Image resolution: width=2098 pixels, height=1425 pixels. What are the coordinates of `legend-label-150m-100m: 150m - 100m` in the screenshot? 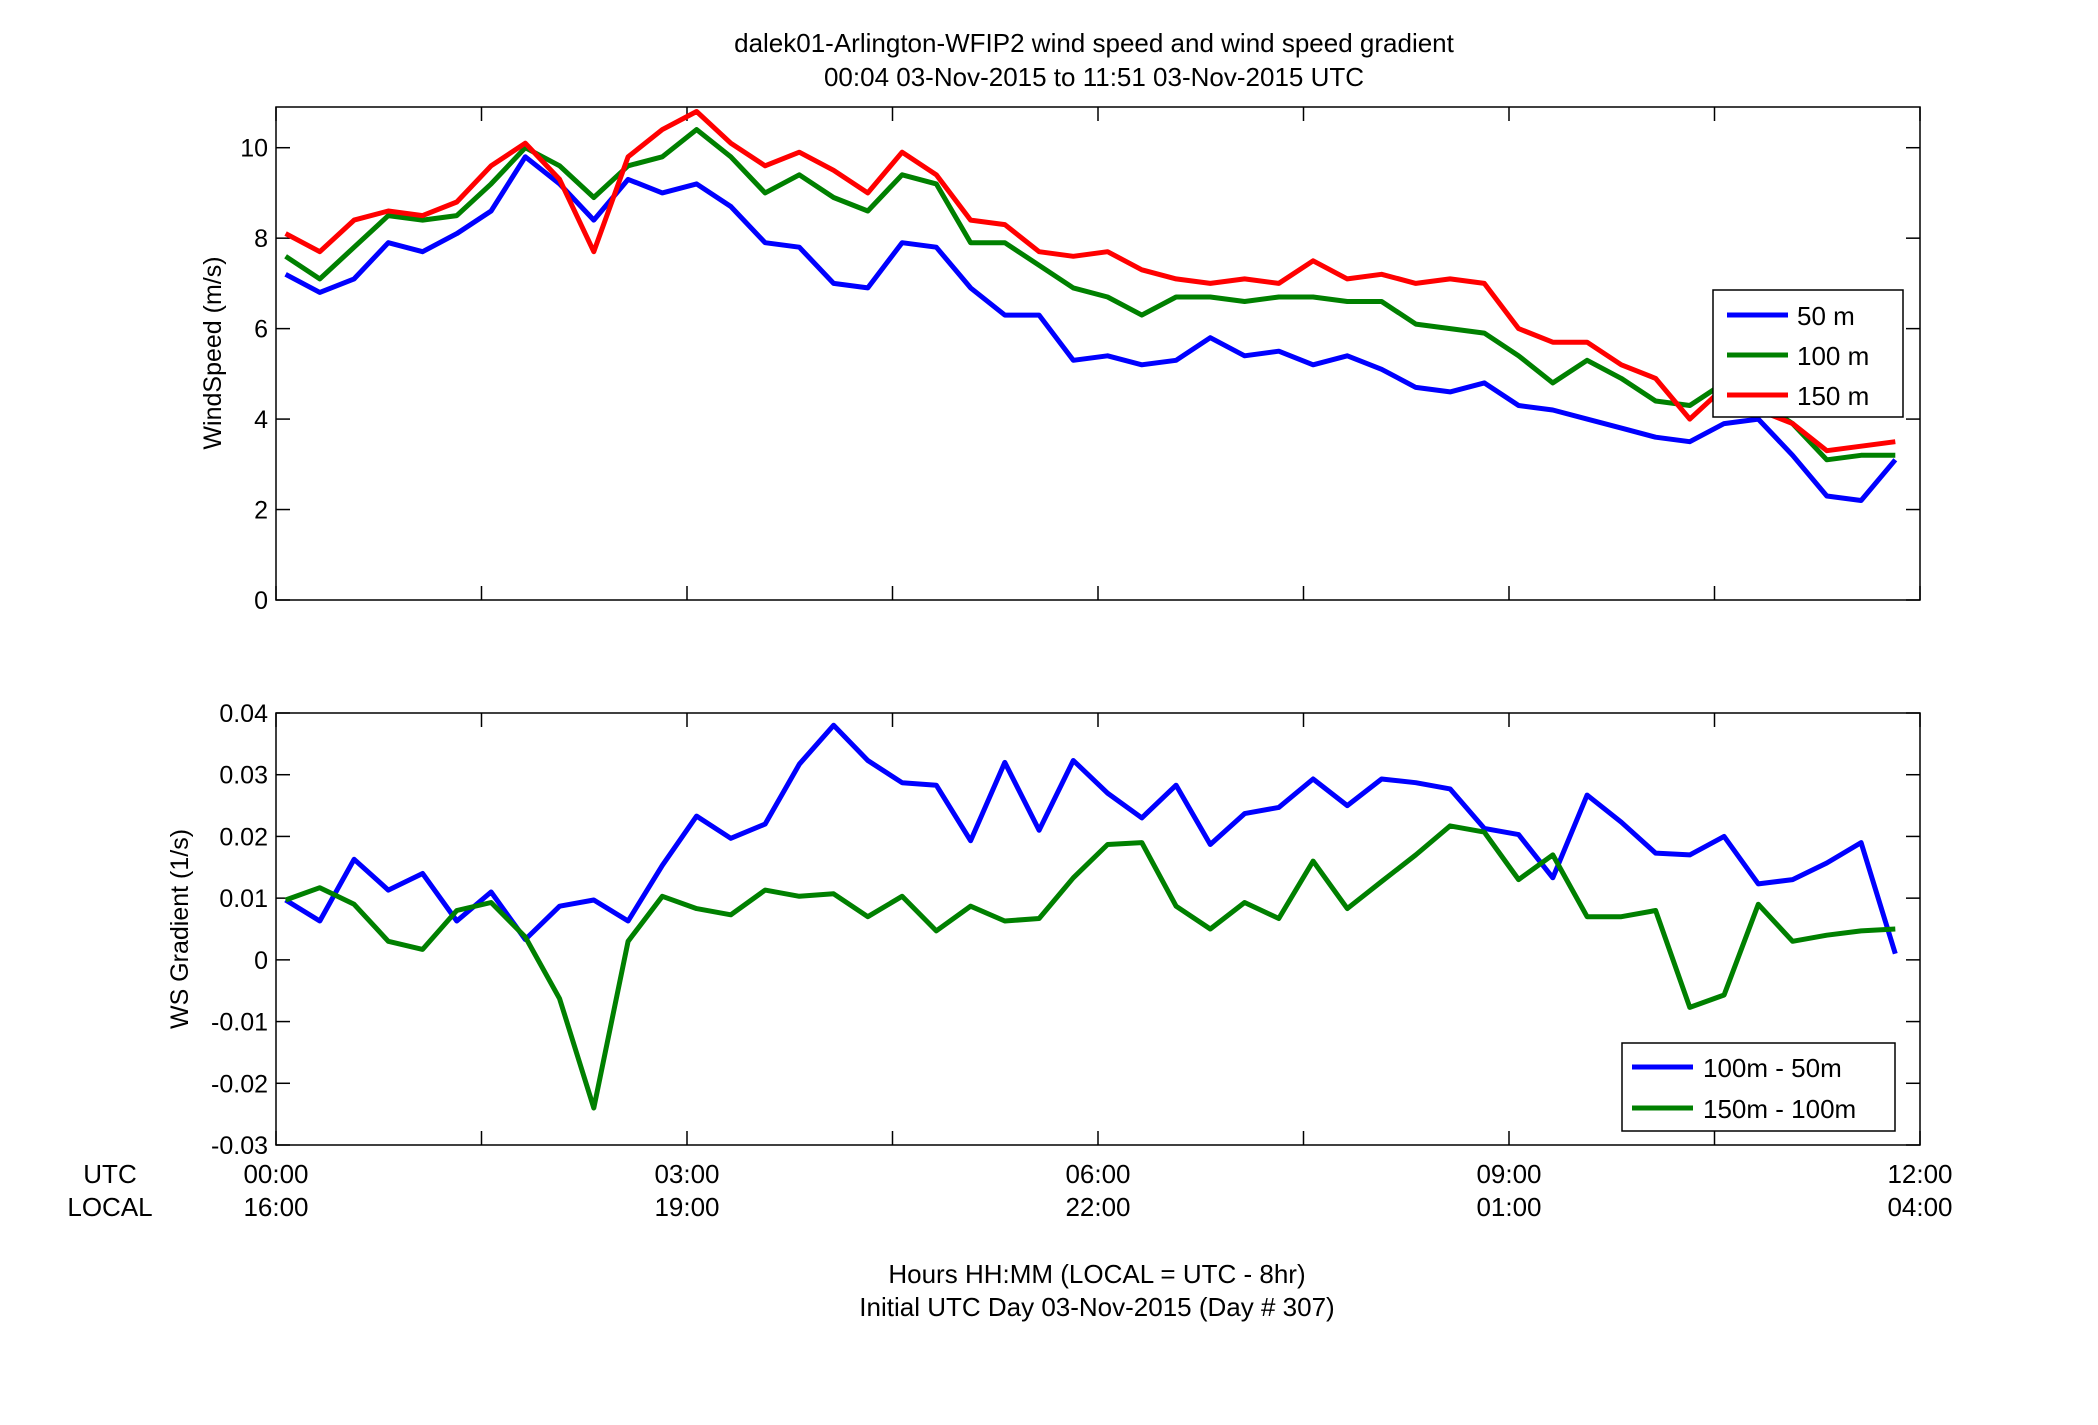 It's located at (1779, 1109).